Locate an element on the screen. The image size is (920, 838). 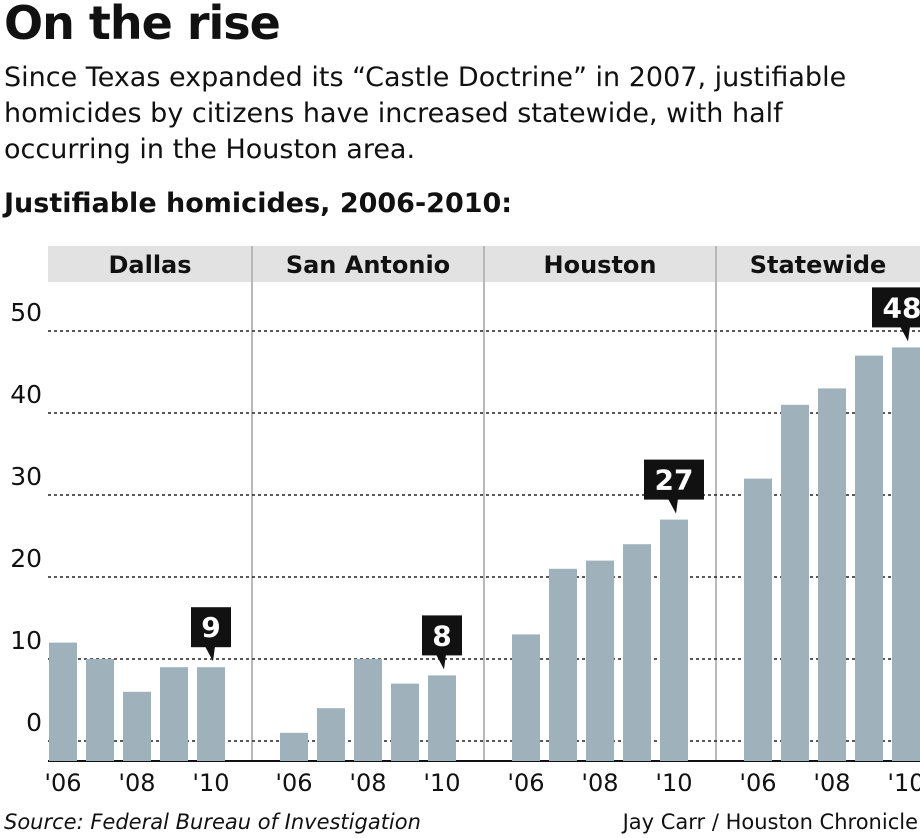
panel-header-dallas: Dallas is located at coordinates (149, 265).